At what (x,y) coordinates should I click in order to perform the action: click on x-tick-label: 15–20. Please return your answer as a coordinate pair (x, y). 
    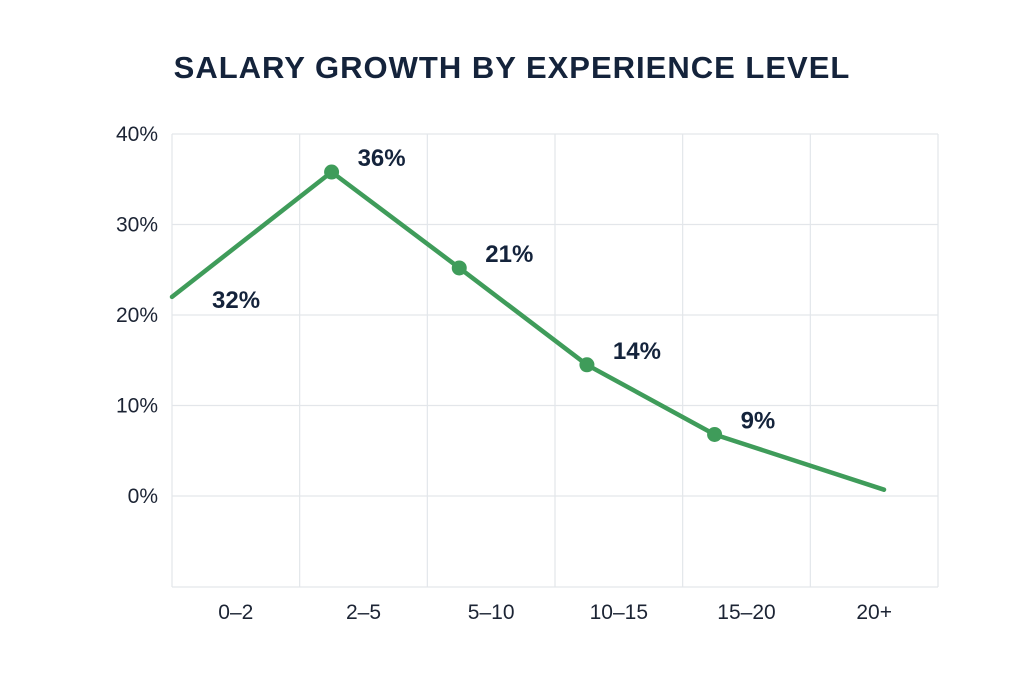
    Looking at the image, I should click on (746, 612).